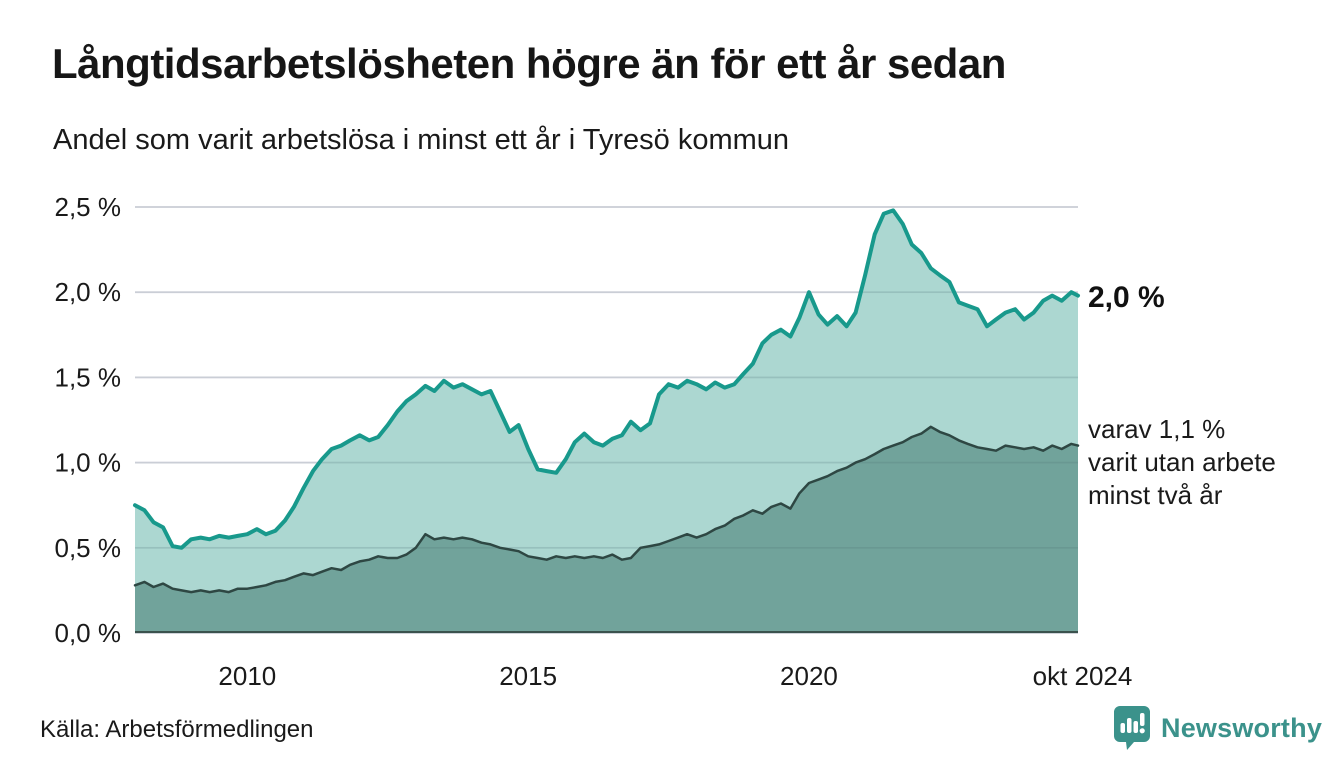 This screenshot has height=780, width=1340. What do you see at coordinates (247, 676) in the screenshot?
I see `x-tick-label: 2010` at bounding box center [247, 676].